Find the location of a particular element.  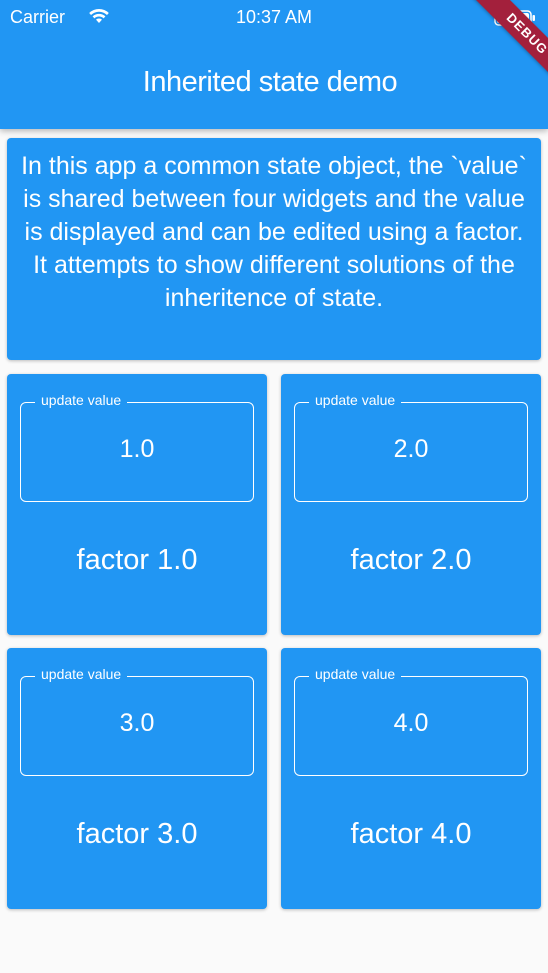

status-bar: Carrier 10:37 AM is located at coordinates (274, 19).